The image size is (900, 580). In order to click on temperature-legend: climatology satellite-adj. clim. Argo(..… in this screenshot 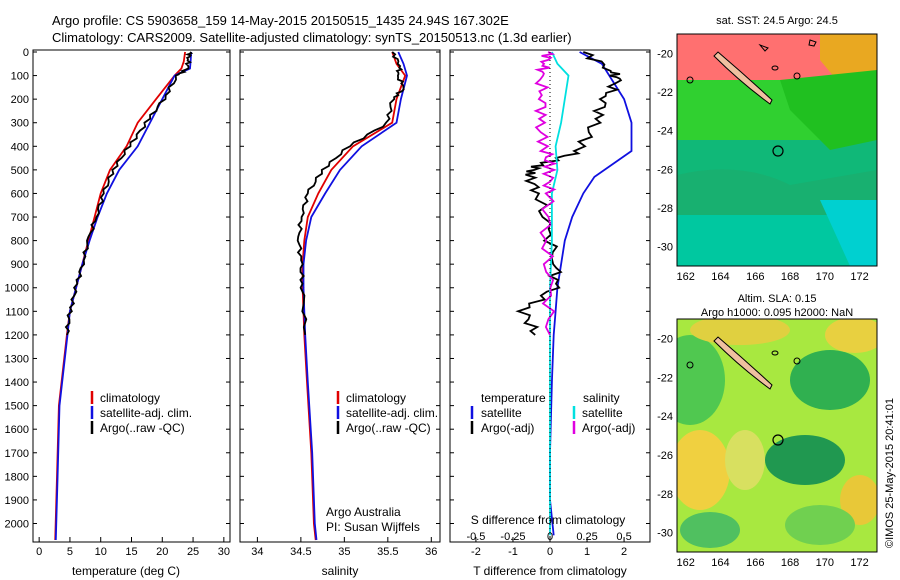, I will do `click(141, 413)`.